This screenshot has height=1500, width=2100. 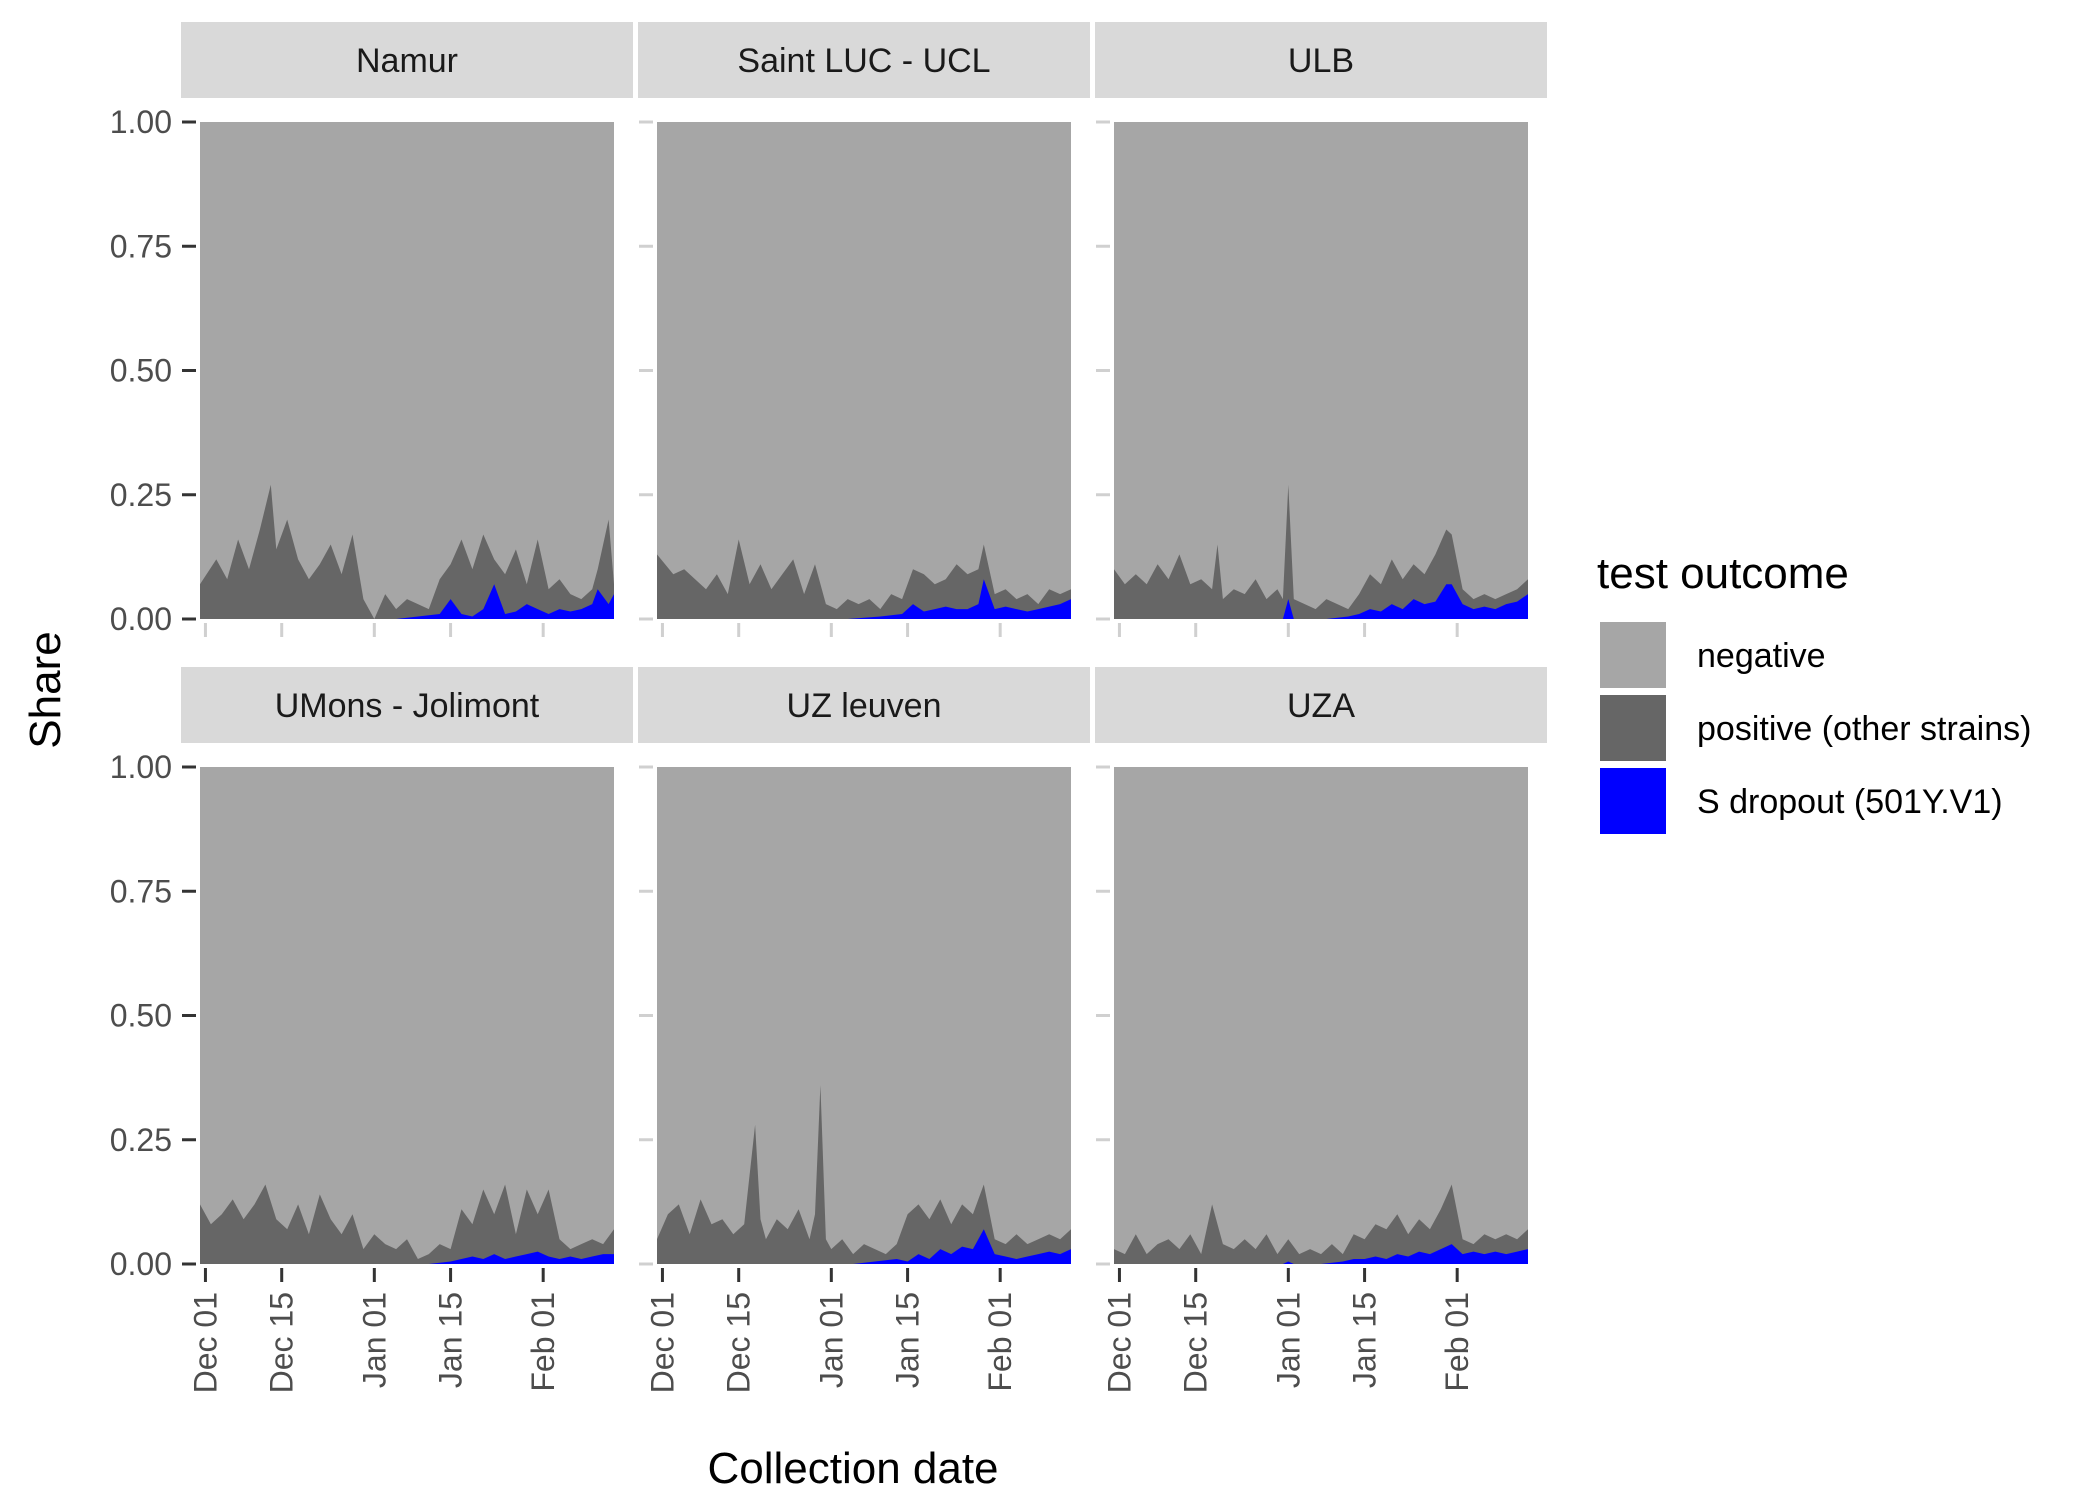 I want to click on legend-label: negative, so click(x=1761, y=656).